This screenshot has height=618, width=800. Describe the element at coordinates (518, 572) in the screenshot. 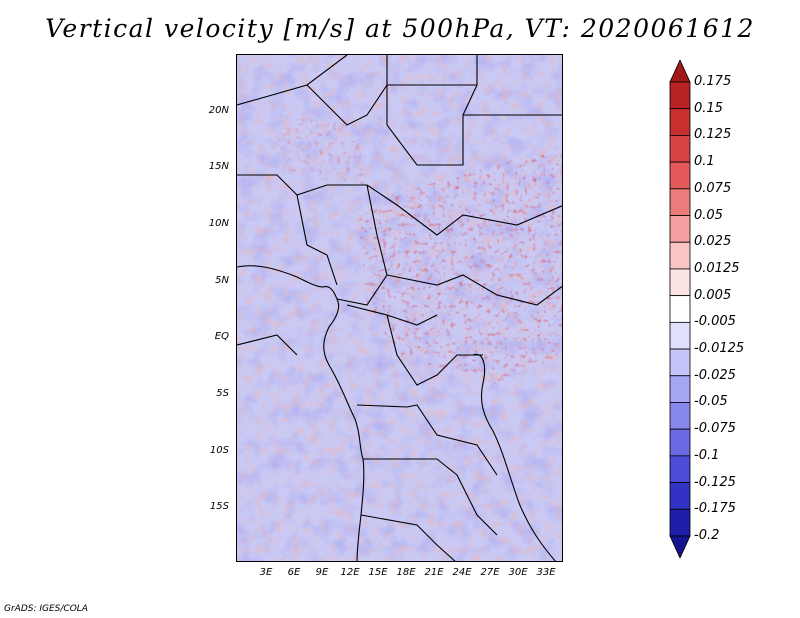

I see `lon-tick-30e: 30E` at that location.